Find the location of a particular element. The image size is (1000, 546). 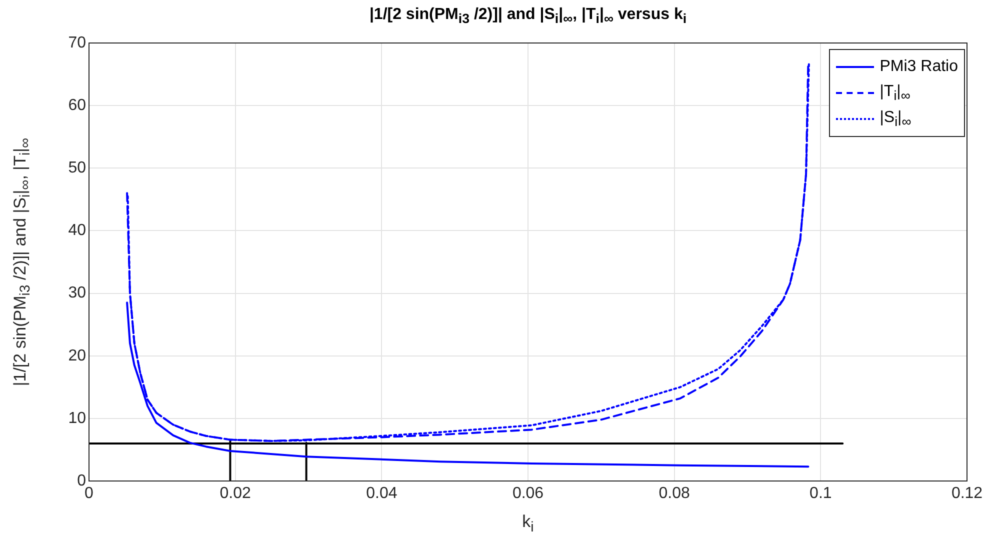

legend-label: |S$_{i}$|$_{∞}$ is located at coordinates (896, 119).